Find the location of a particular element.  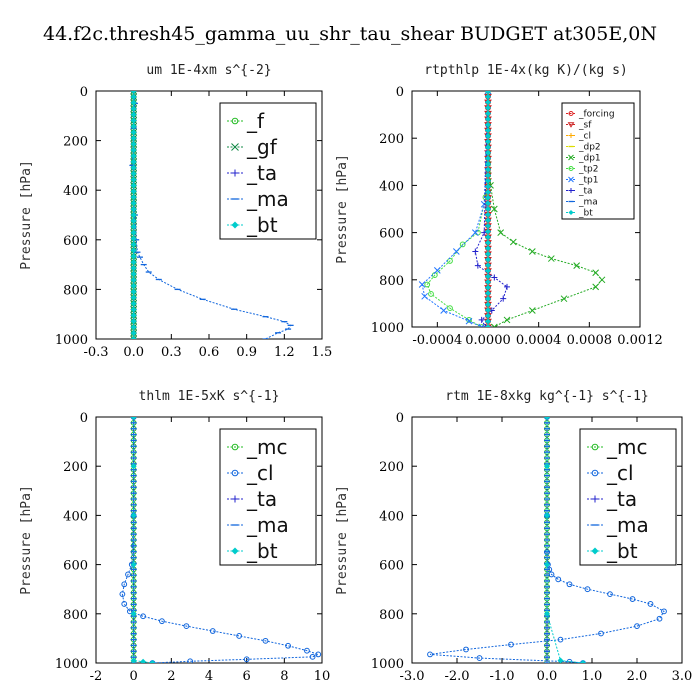

legend-label: _ma is located at coordinates (627, 525).